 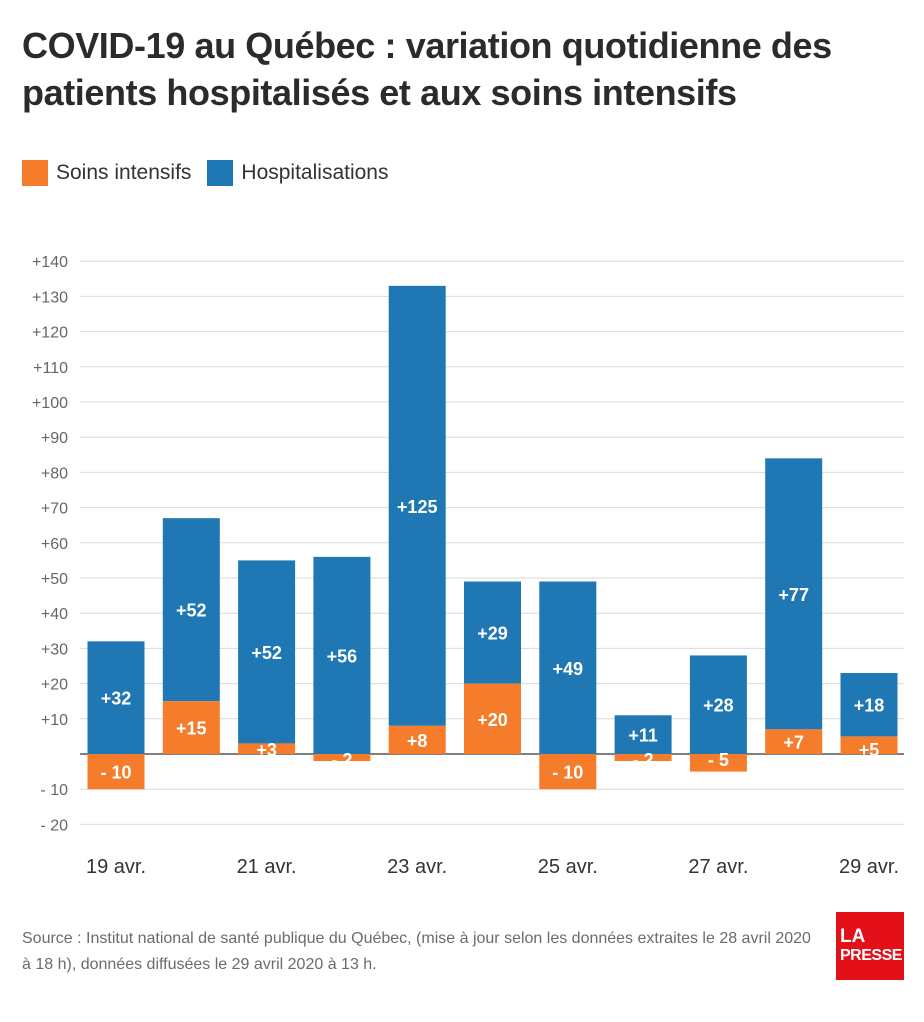 I want to click on data-label-soins-intensifs: +7, so click(x=793, y=743).